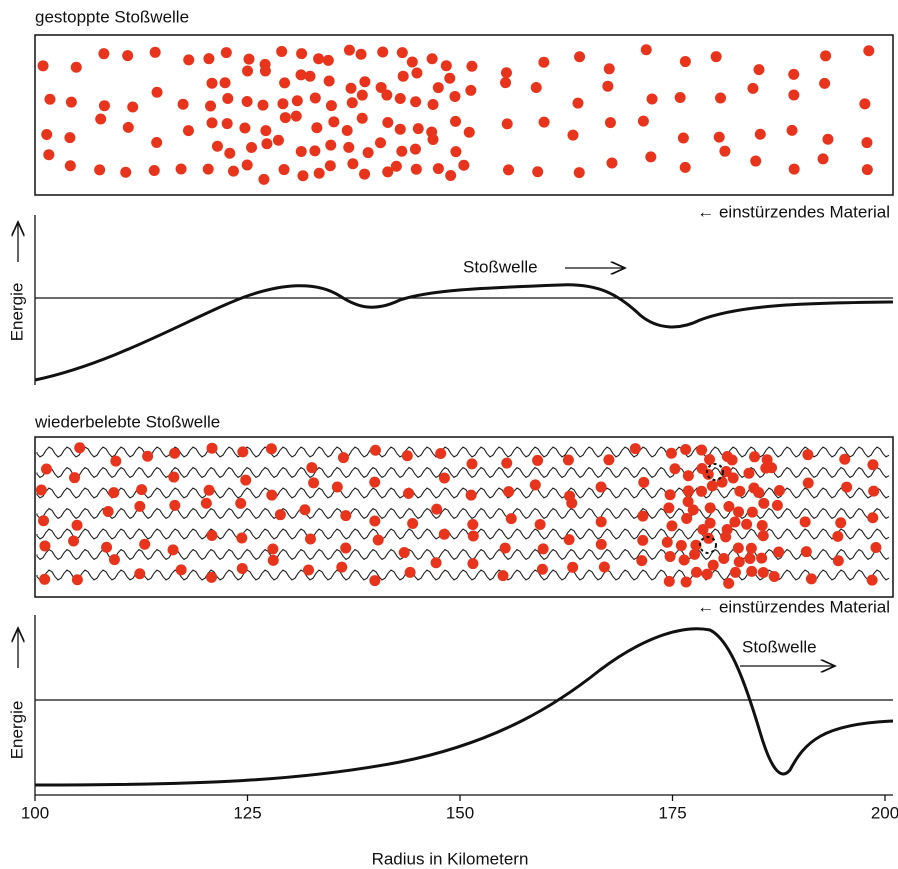 The image size is (898, 869). I want to click on wave, so click(463, 493).